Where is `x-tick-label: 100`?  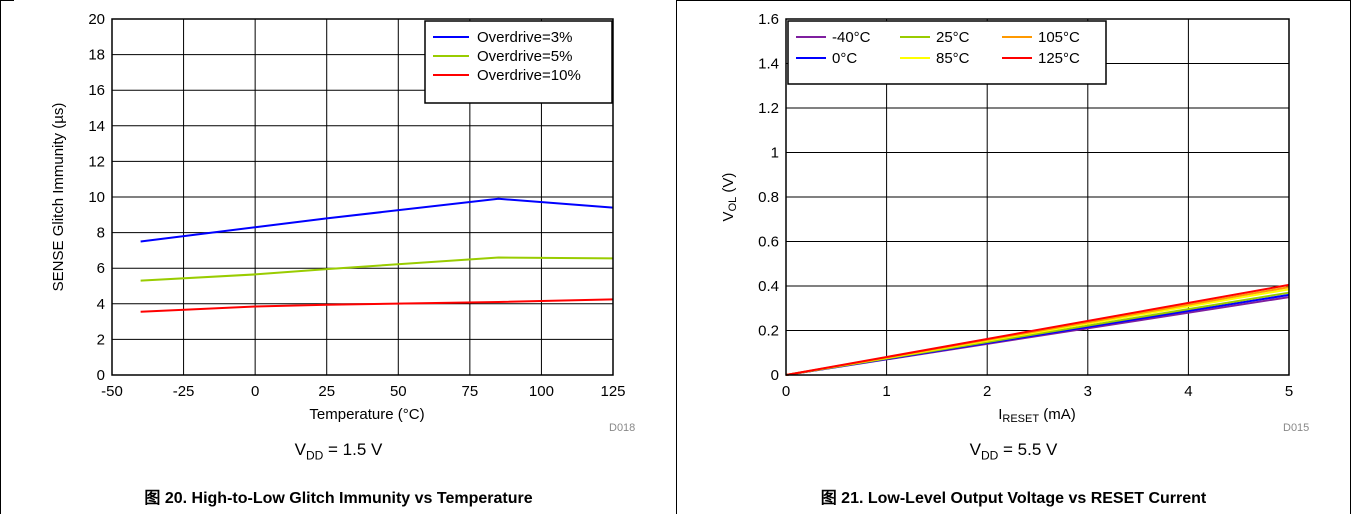
x-tick-label: 100 is located at coordinates (541, 391).